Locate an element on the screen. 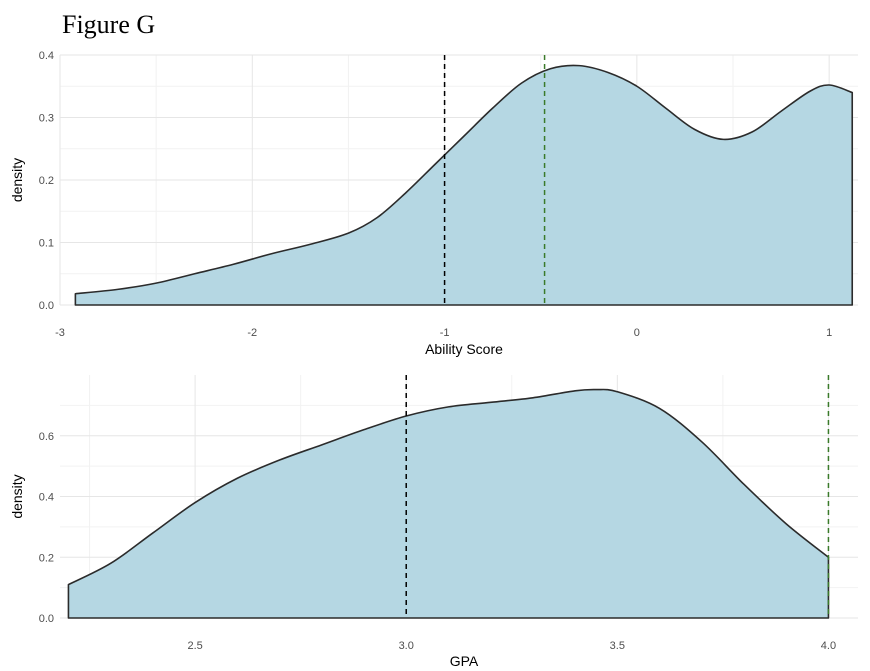 This screenshot has width=870, height=671. y-tick-label: 0.1 is located at coordinates (46, 244).